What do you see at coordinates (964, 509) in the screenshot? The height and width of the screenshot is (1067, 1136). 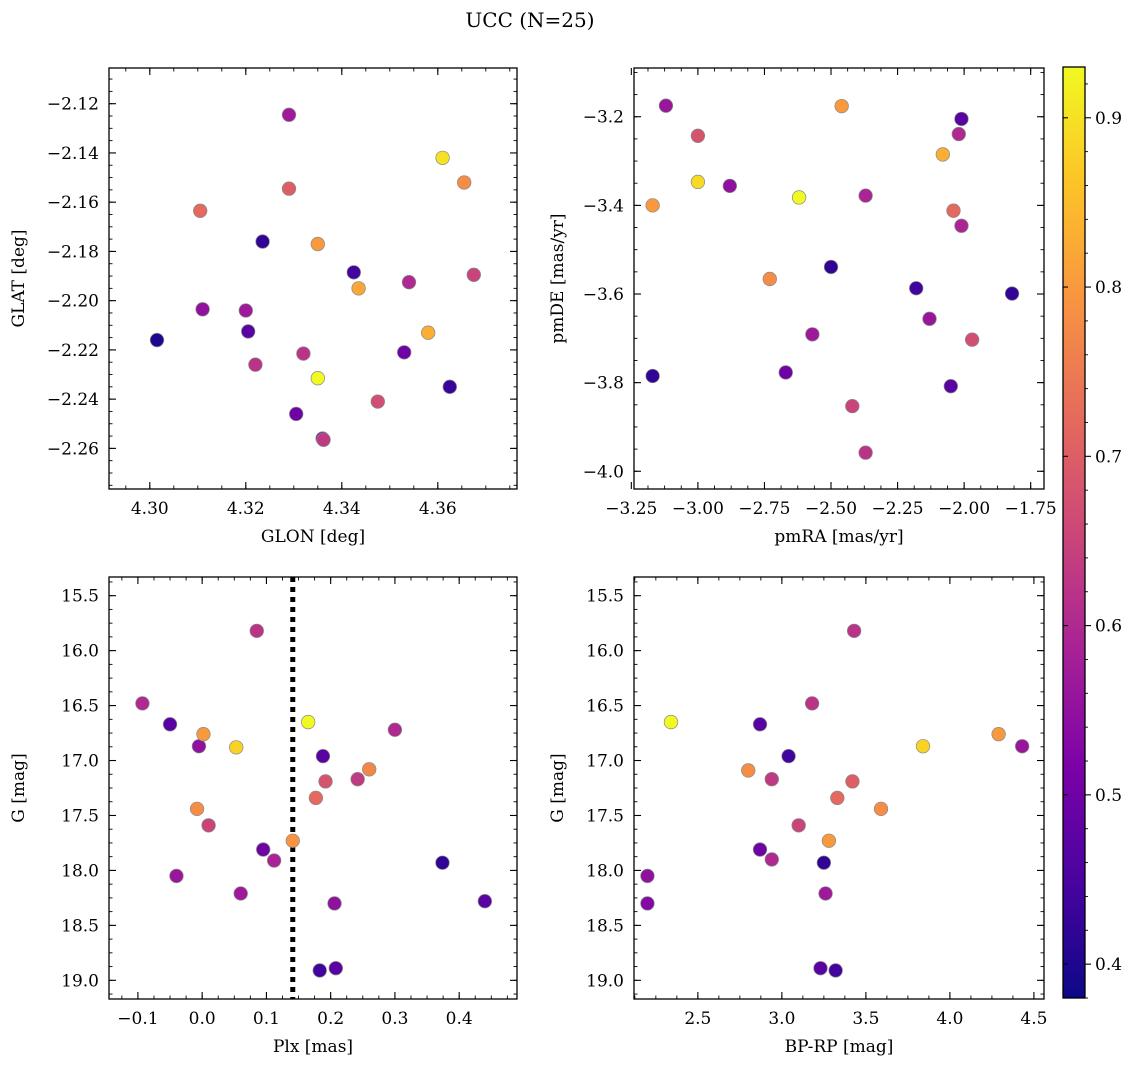 I see `x-tick-label: −2.00` at bounding box center [964, 509].